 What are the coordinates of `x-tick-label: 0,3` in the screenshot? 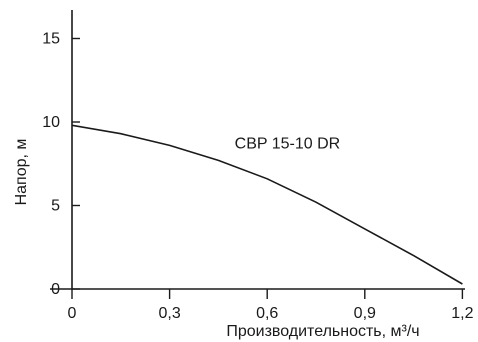 It's located at (169, 313).